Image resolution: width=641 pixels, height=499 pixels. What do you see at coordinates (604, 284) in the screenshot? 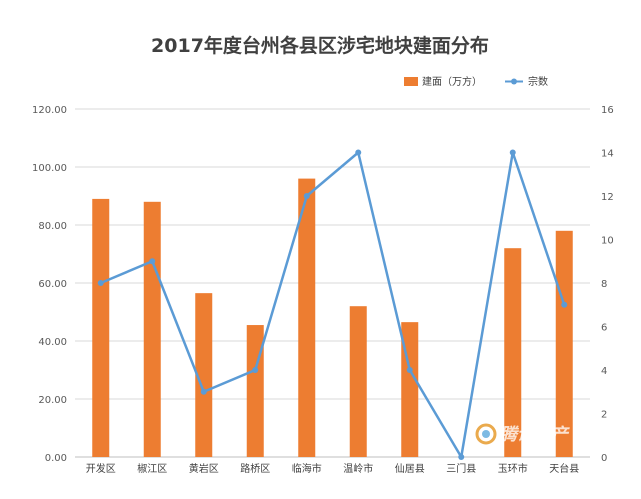
I see `y-right-tick-label: 8` at bounding box center [604, 284].